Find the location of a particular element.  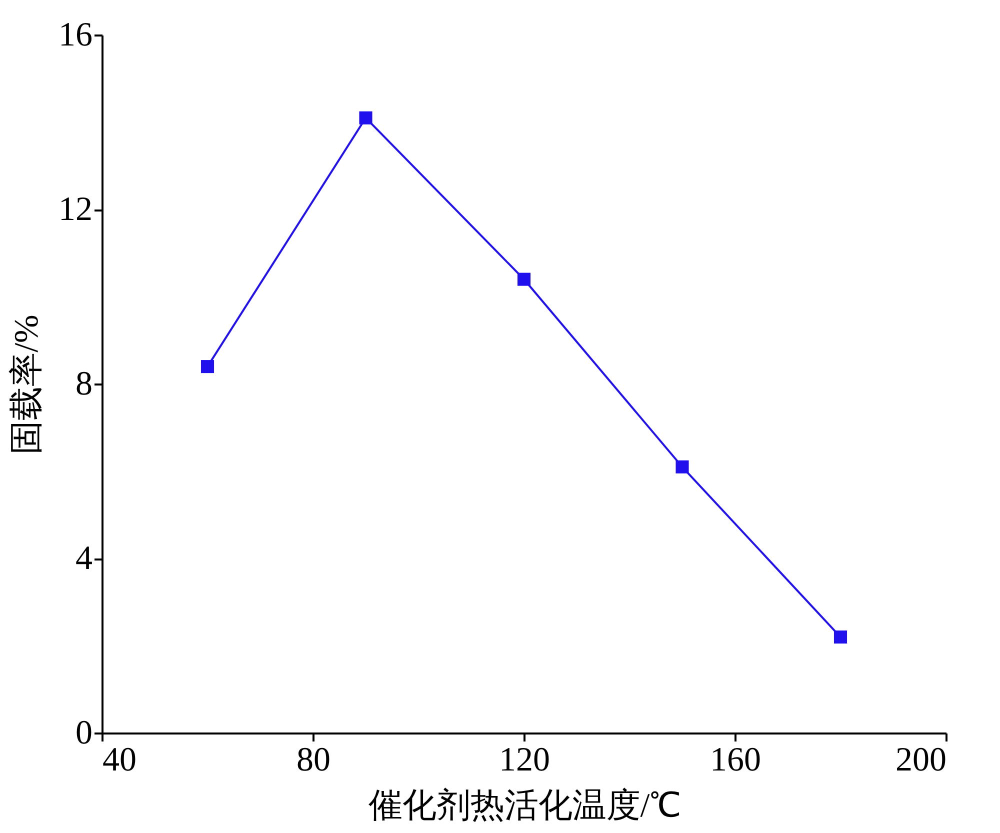

y-tick-label: 16 is located at coordinates (75, 35).